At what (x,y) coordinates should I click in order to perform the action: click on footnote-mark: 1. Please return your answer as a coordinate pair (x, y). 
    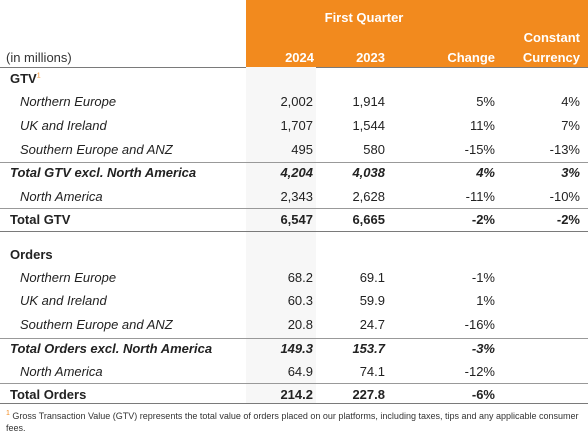
    Looking at the image, I should click on (8, 413).